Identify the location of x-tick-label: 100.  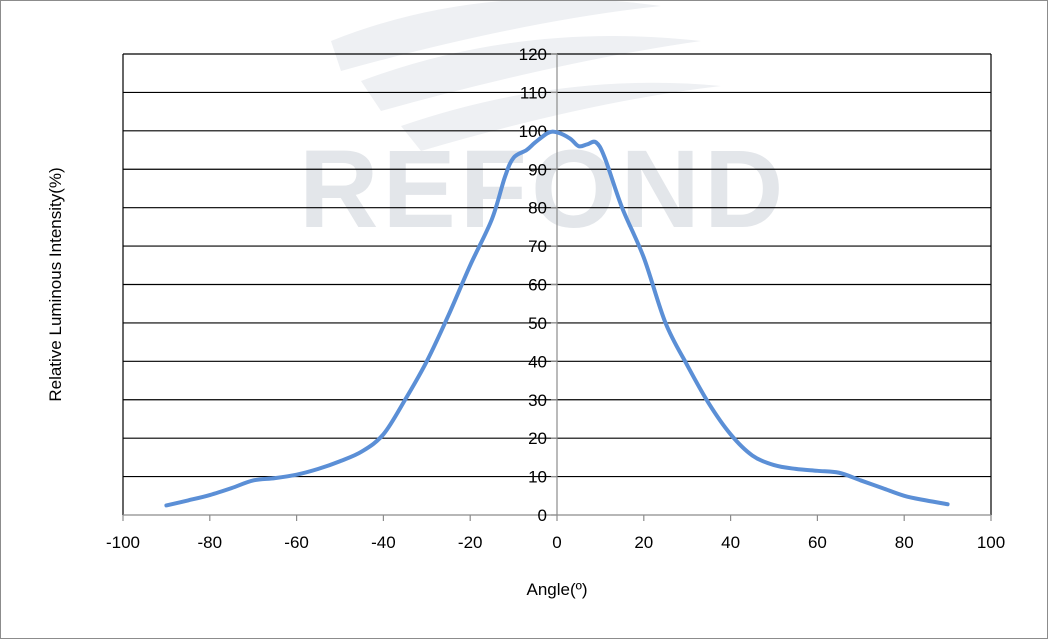
(991, 542).